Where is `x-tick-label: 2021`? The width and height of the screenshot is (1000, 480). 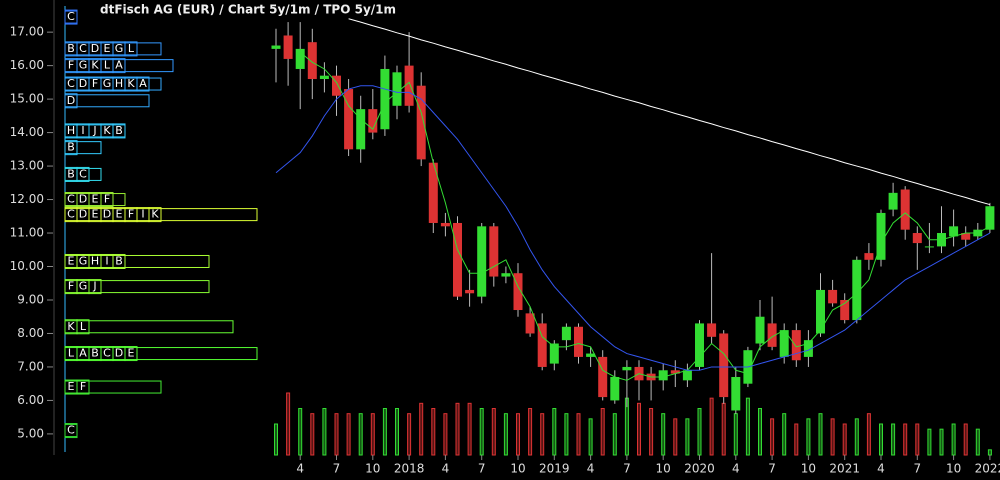 x-tick-label: 2021 is located at coordinates (844, 469).